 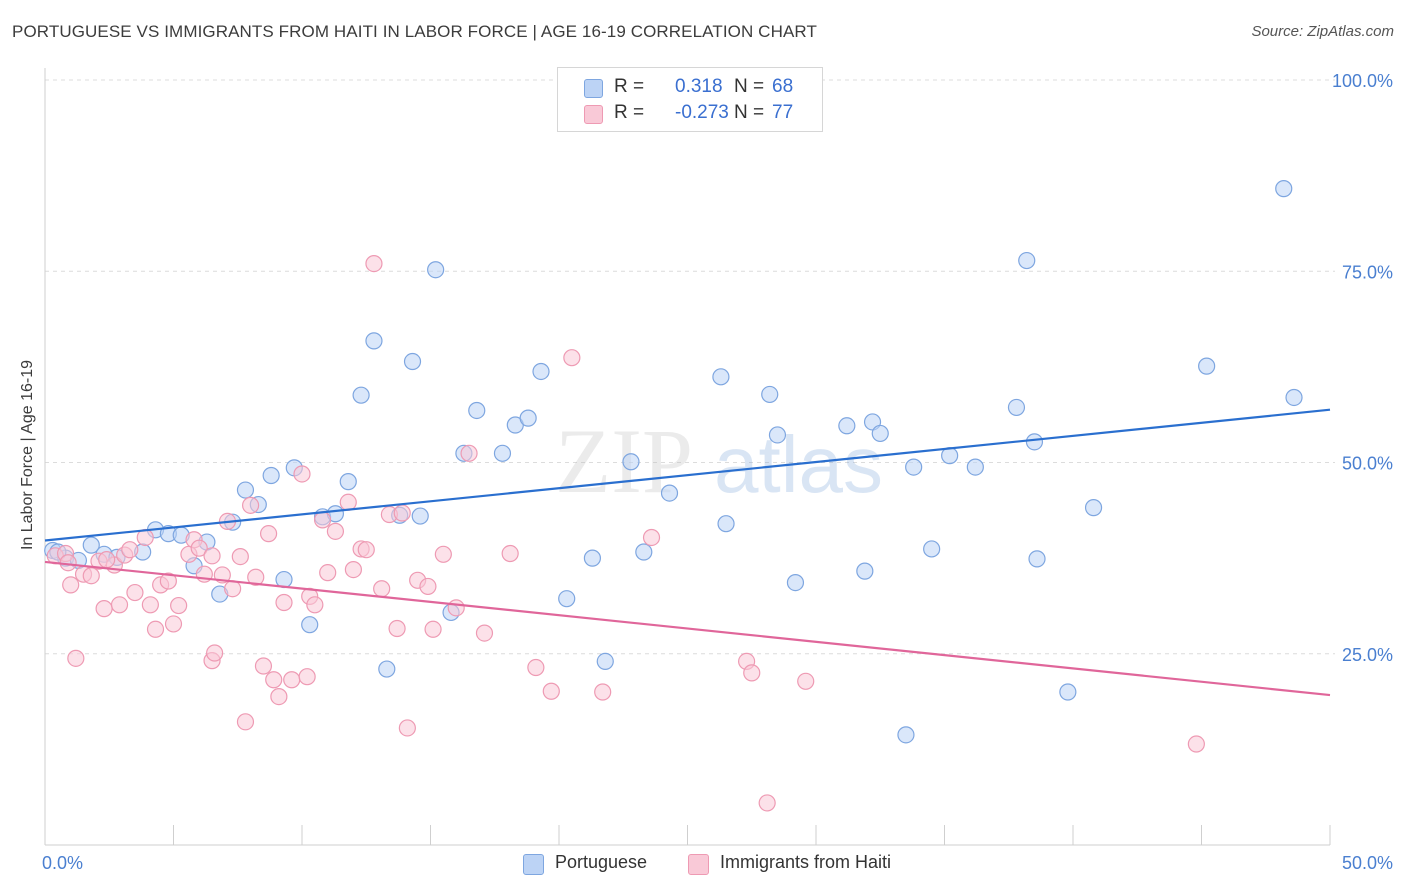 I want to click on trend-line-portuguese, so click(x=687, y=475).